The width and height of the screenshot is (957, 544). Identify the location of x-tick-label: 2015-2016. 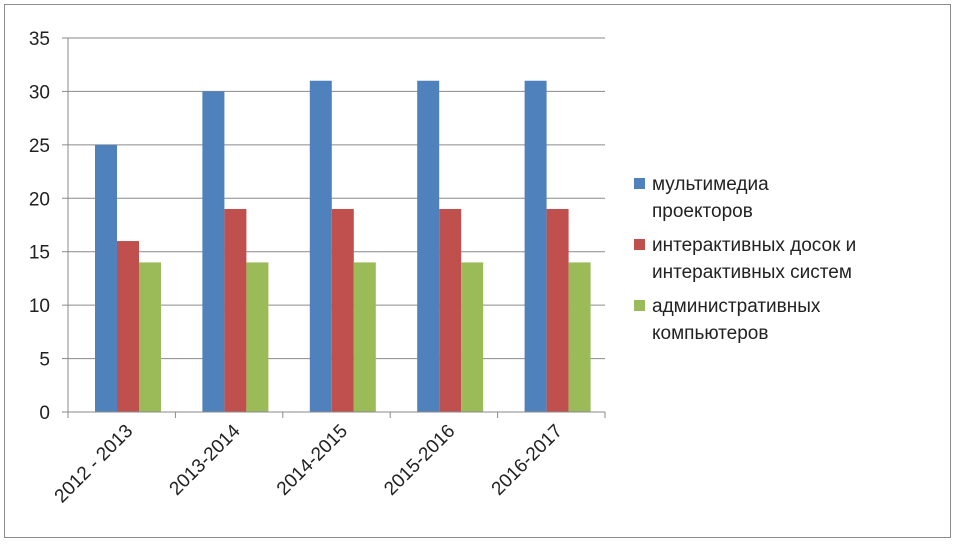
(419, 460).